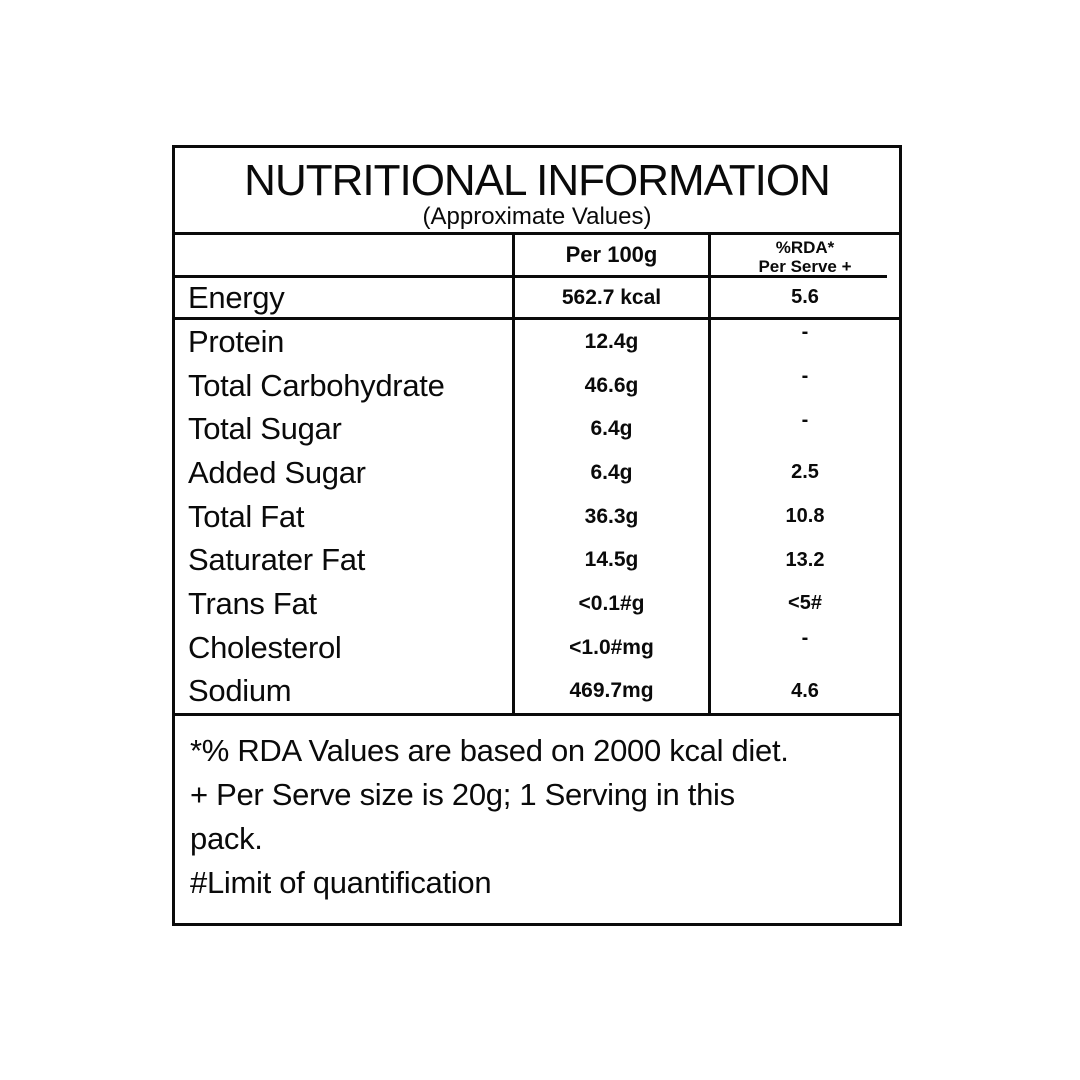 Image resolution: width=1080 pixels, height=1080 pixels. Describe the element at coordinates (236, 341) in the screenshot. I see `nutrient-name: Protein` at that location.